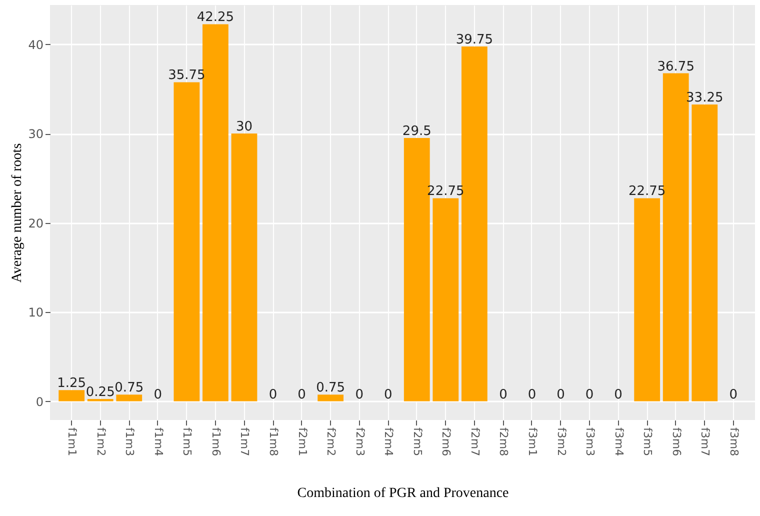 Image resolution: width=760 pixels, height=516 pixels. Describe the element at coordinates (158, 442) in the screenshot. I see `x-tick-label: f1m4` at that location.